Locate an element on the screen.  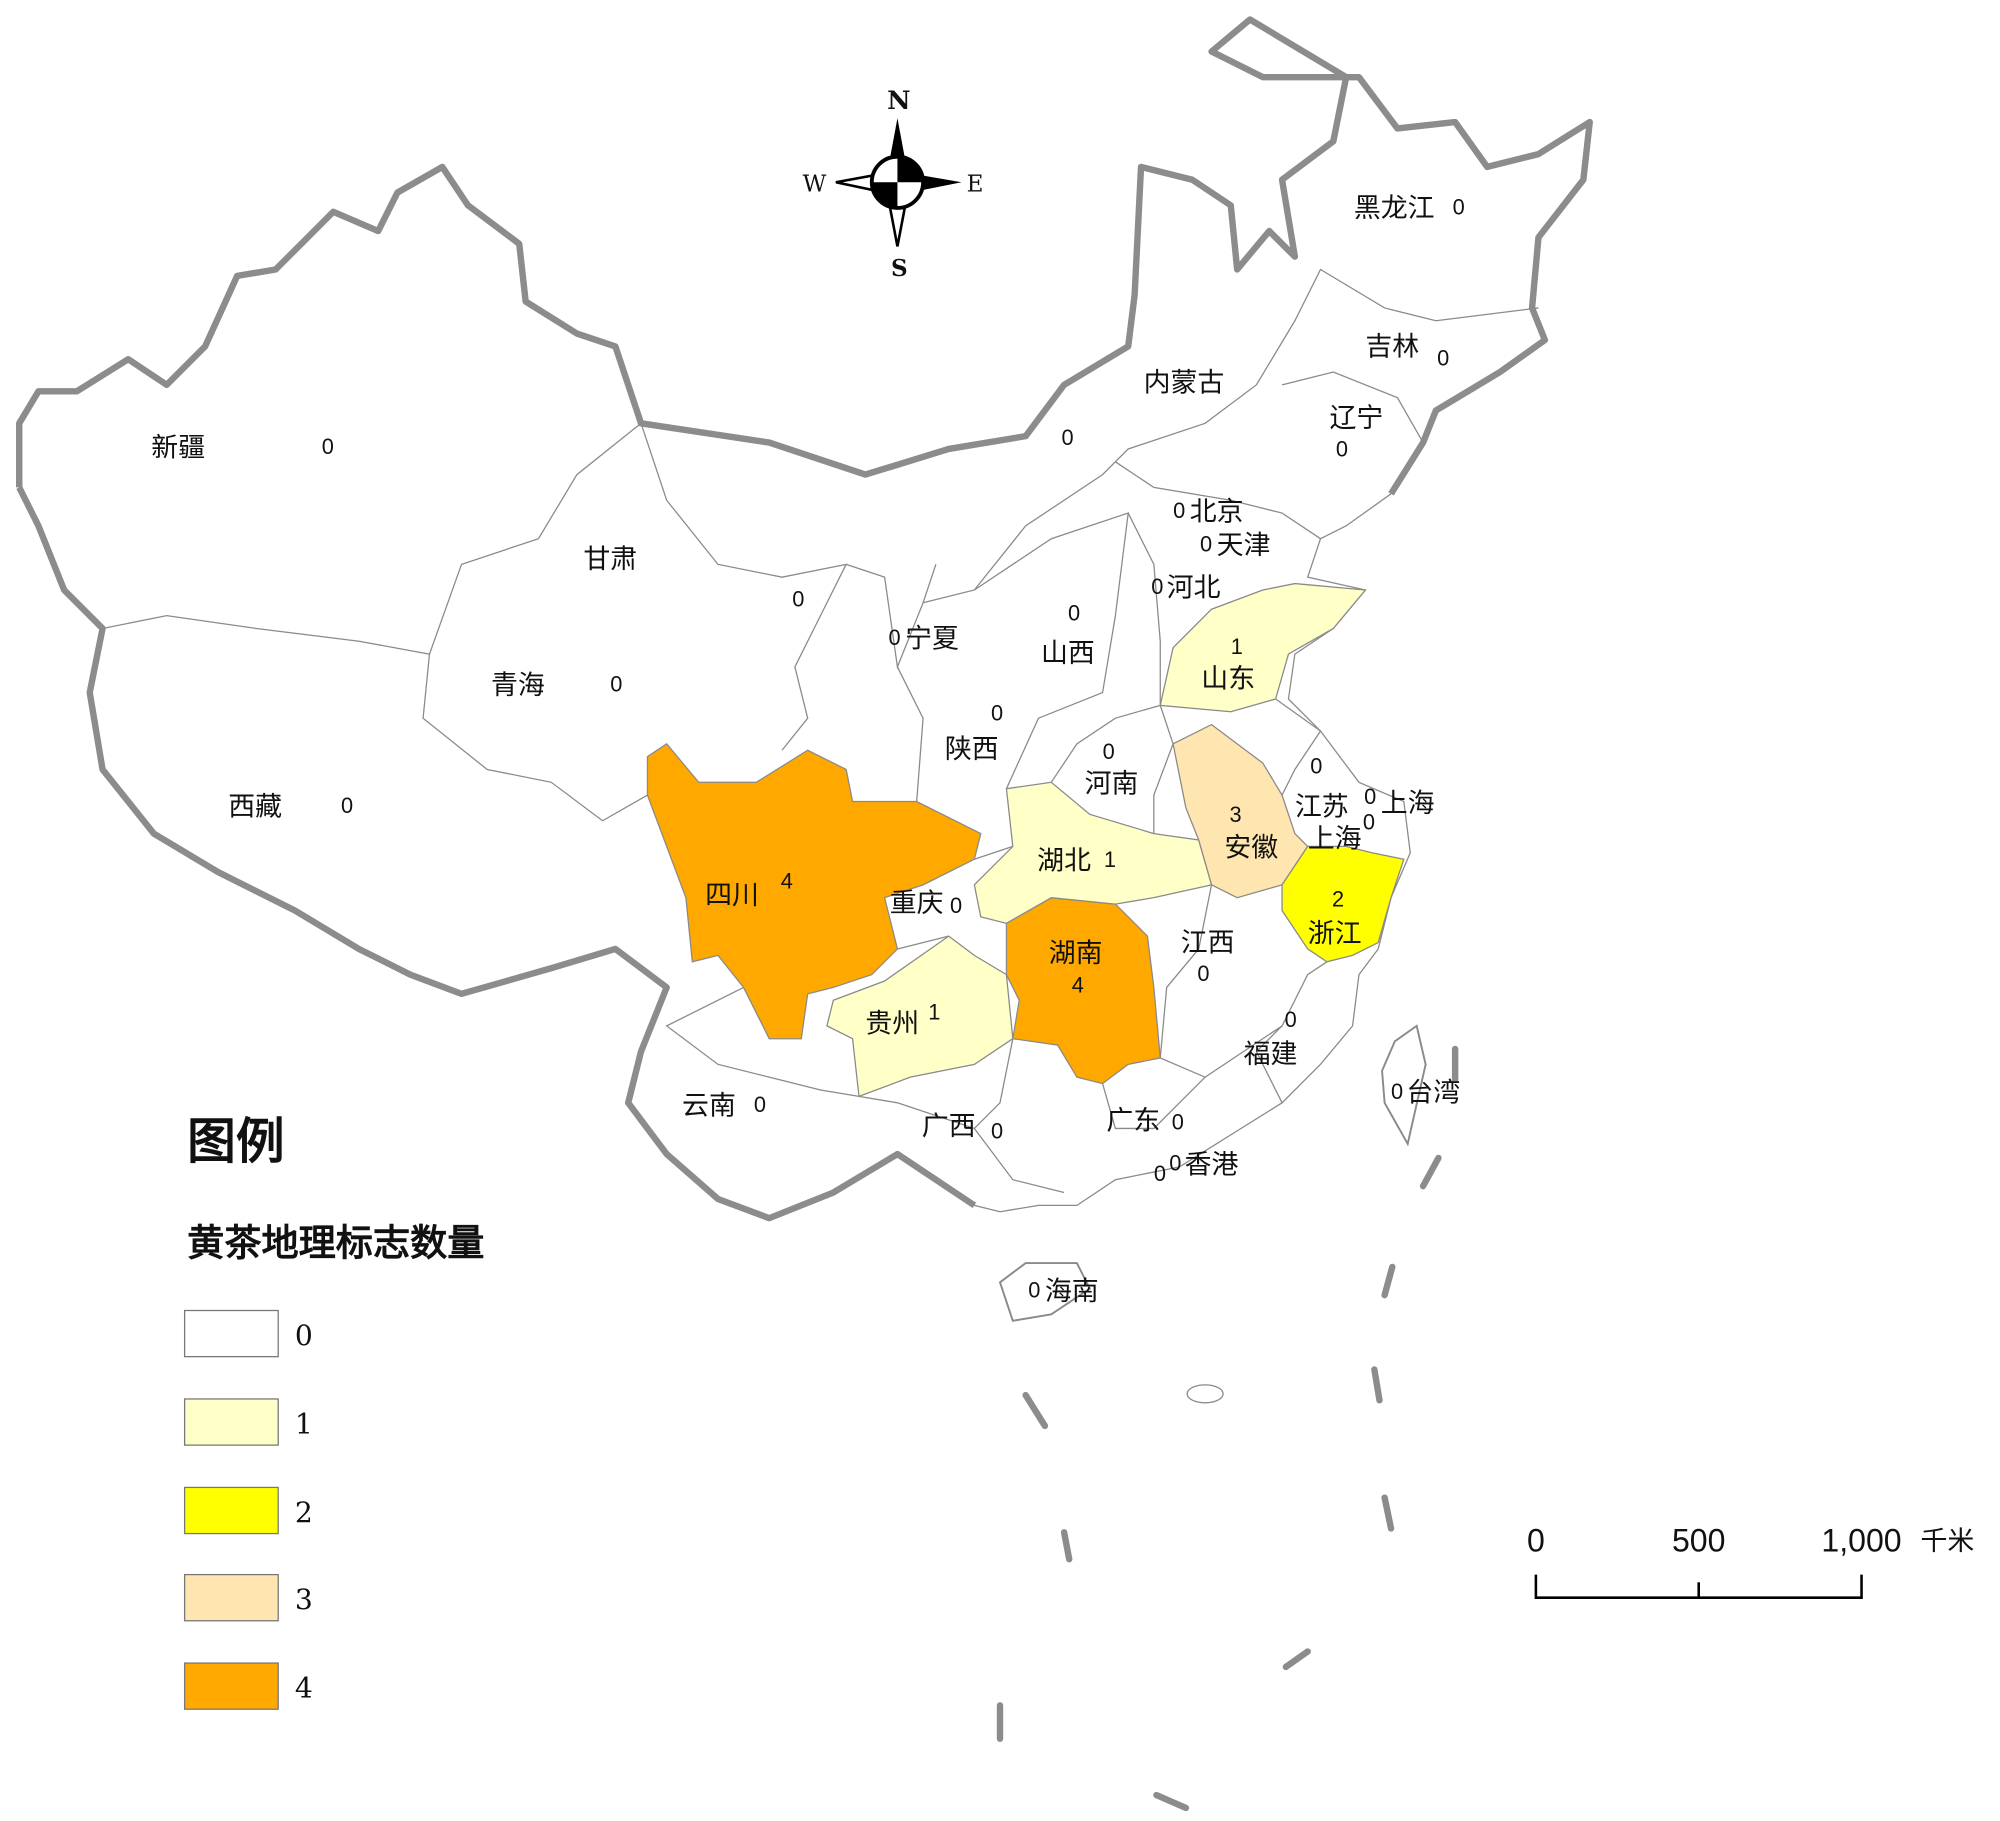
count-fujian: 0 is located at coordinates (1291, 1019).